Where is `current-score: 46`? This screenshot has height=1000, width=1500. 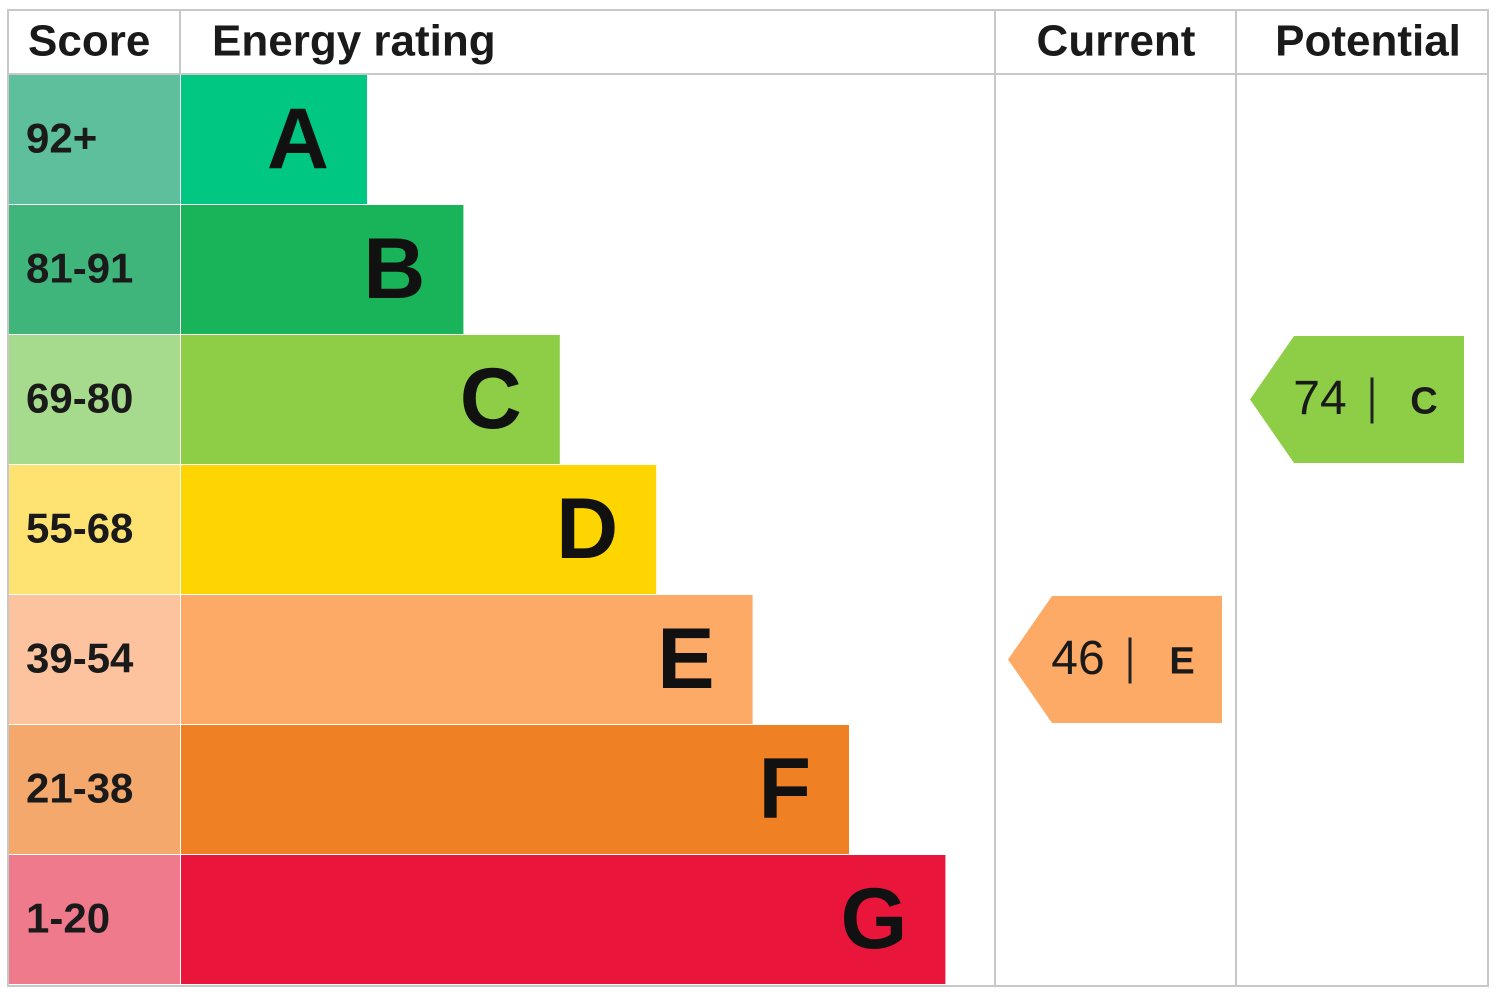 current-score: 46 is located at coordinates (1077, 658).